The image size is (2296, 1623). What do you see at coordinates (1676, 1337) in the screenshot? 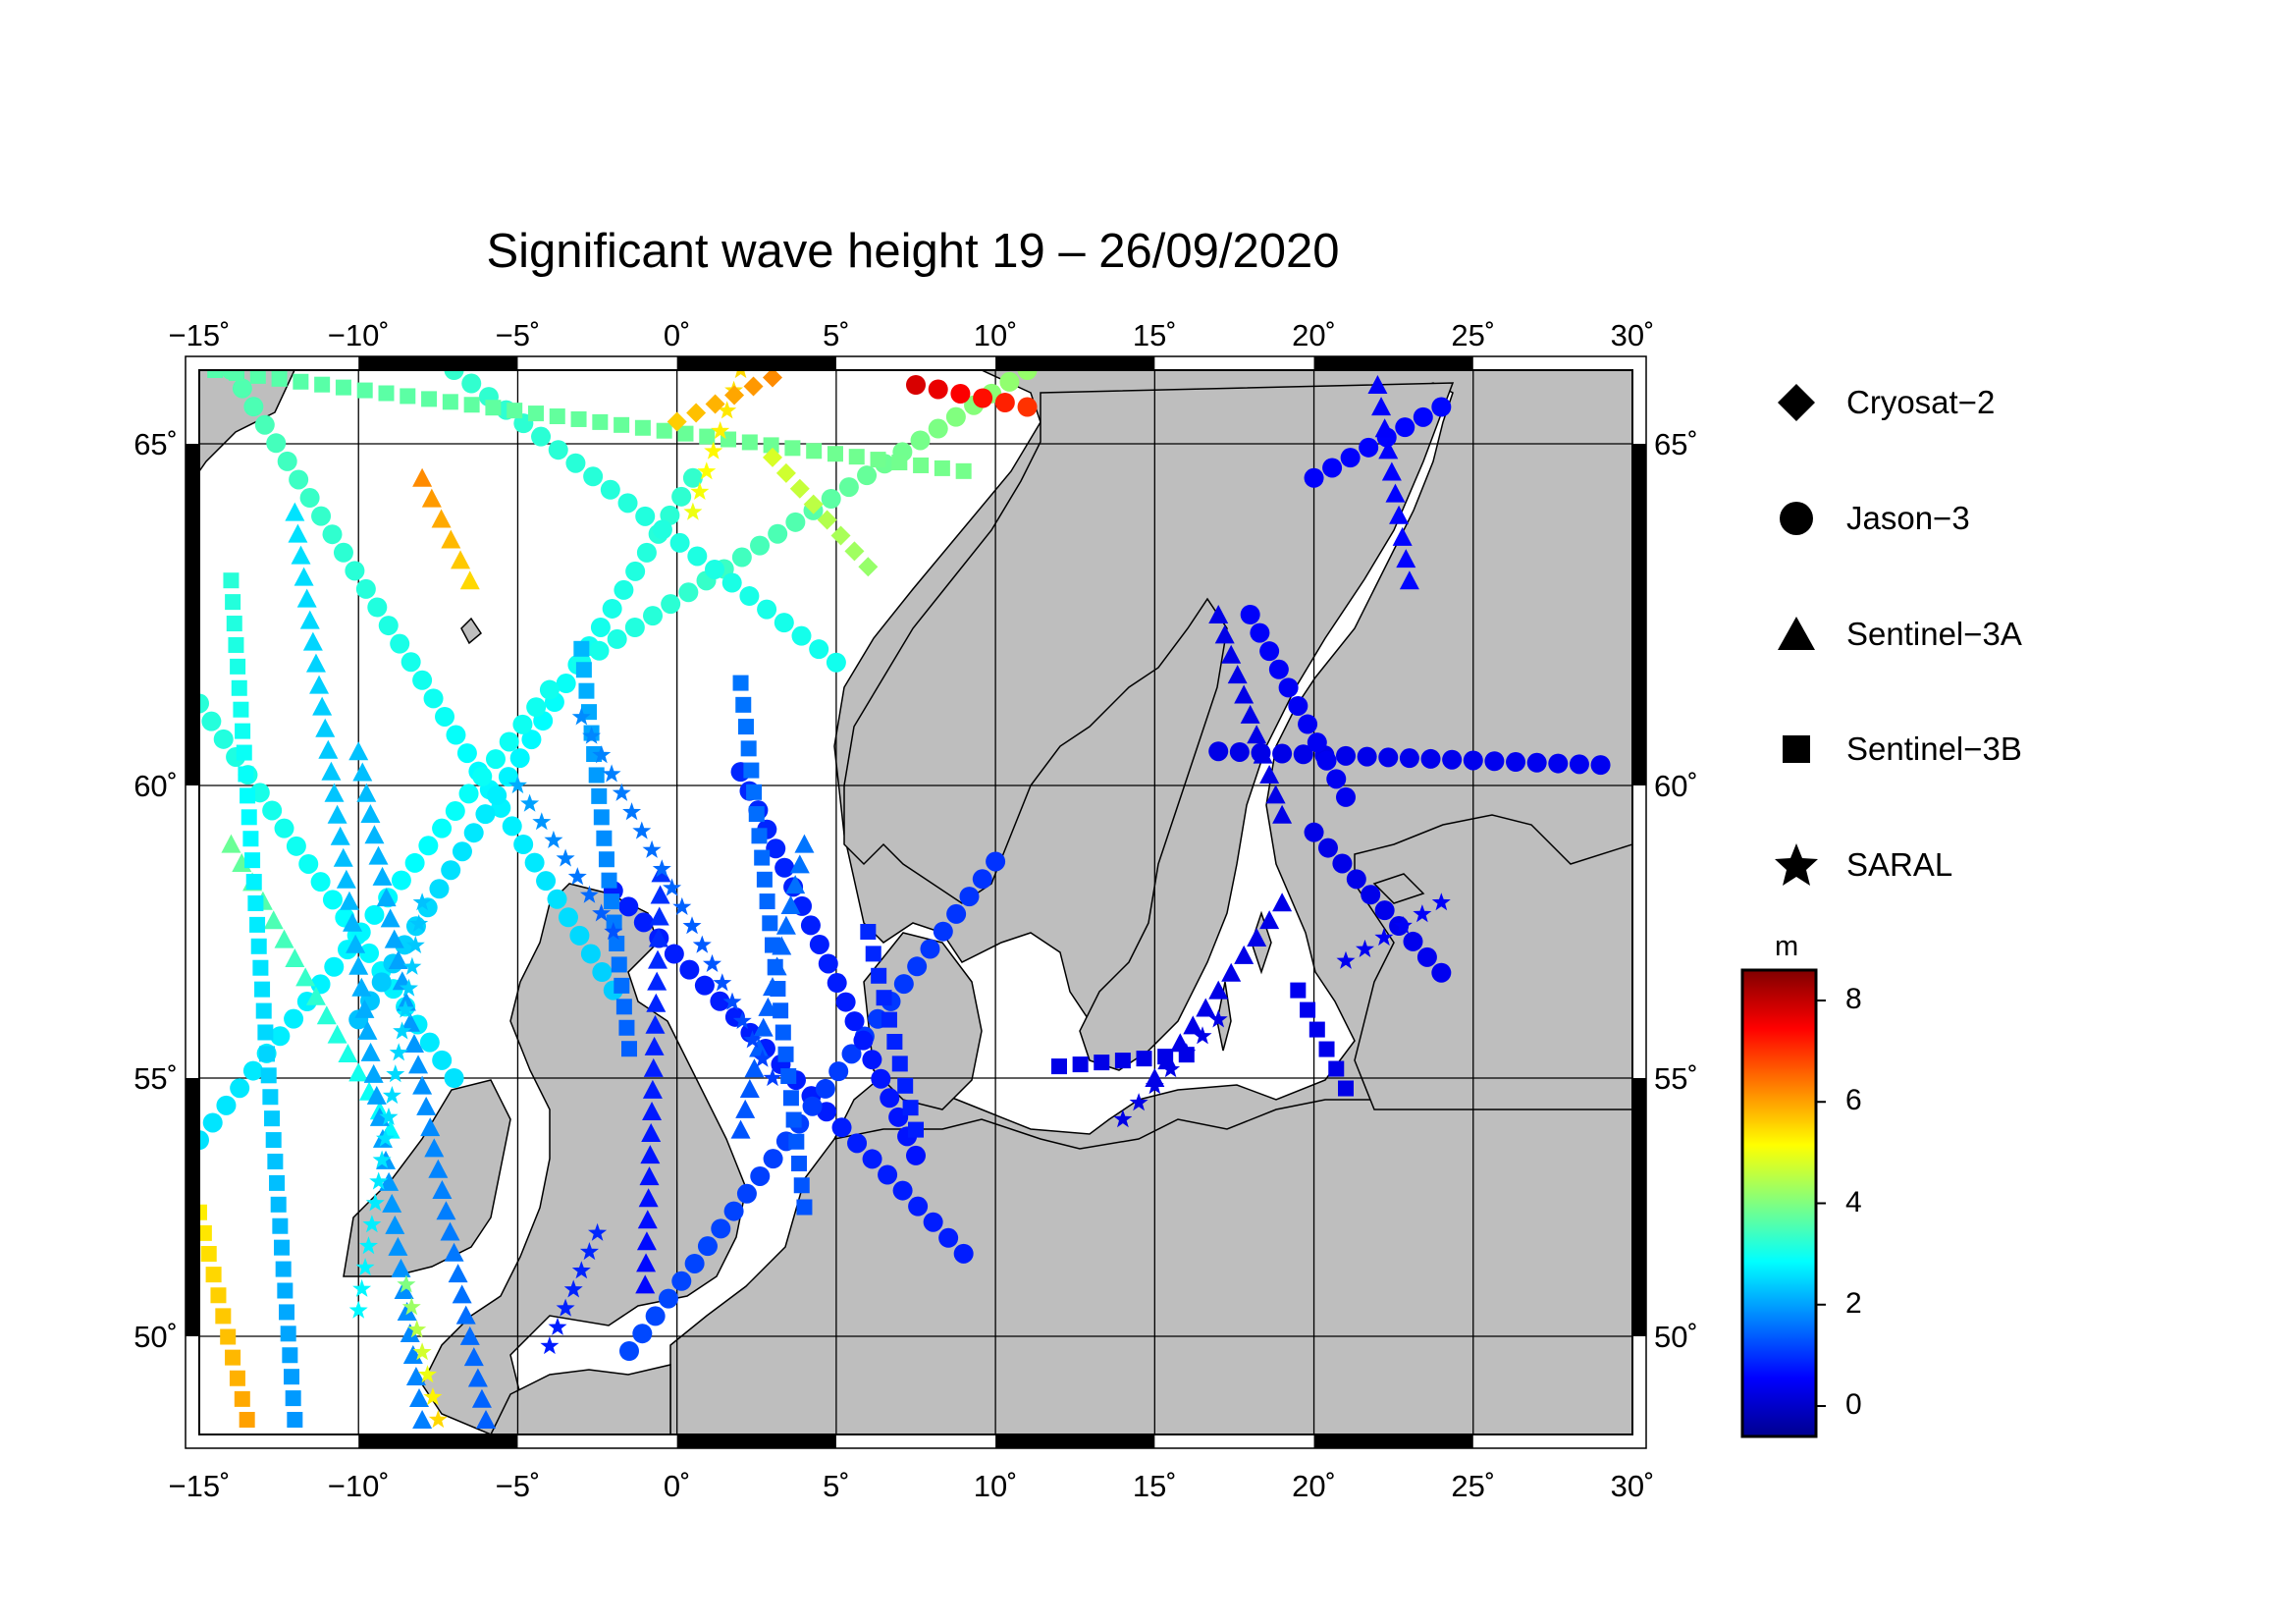
I see `lat-tick-label: 50˚` at bounding box center [1676, 1337].